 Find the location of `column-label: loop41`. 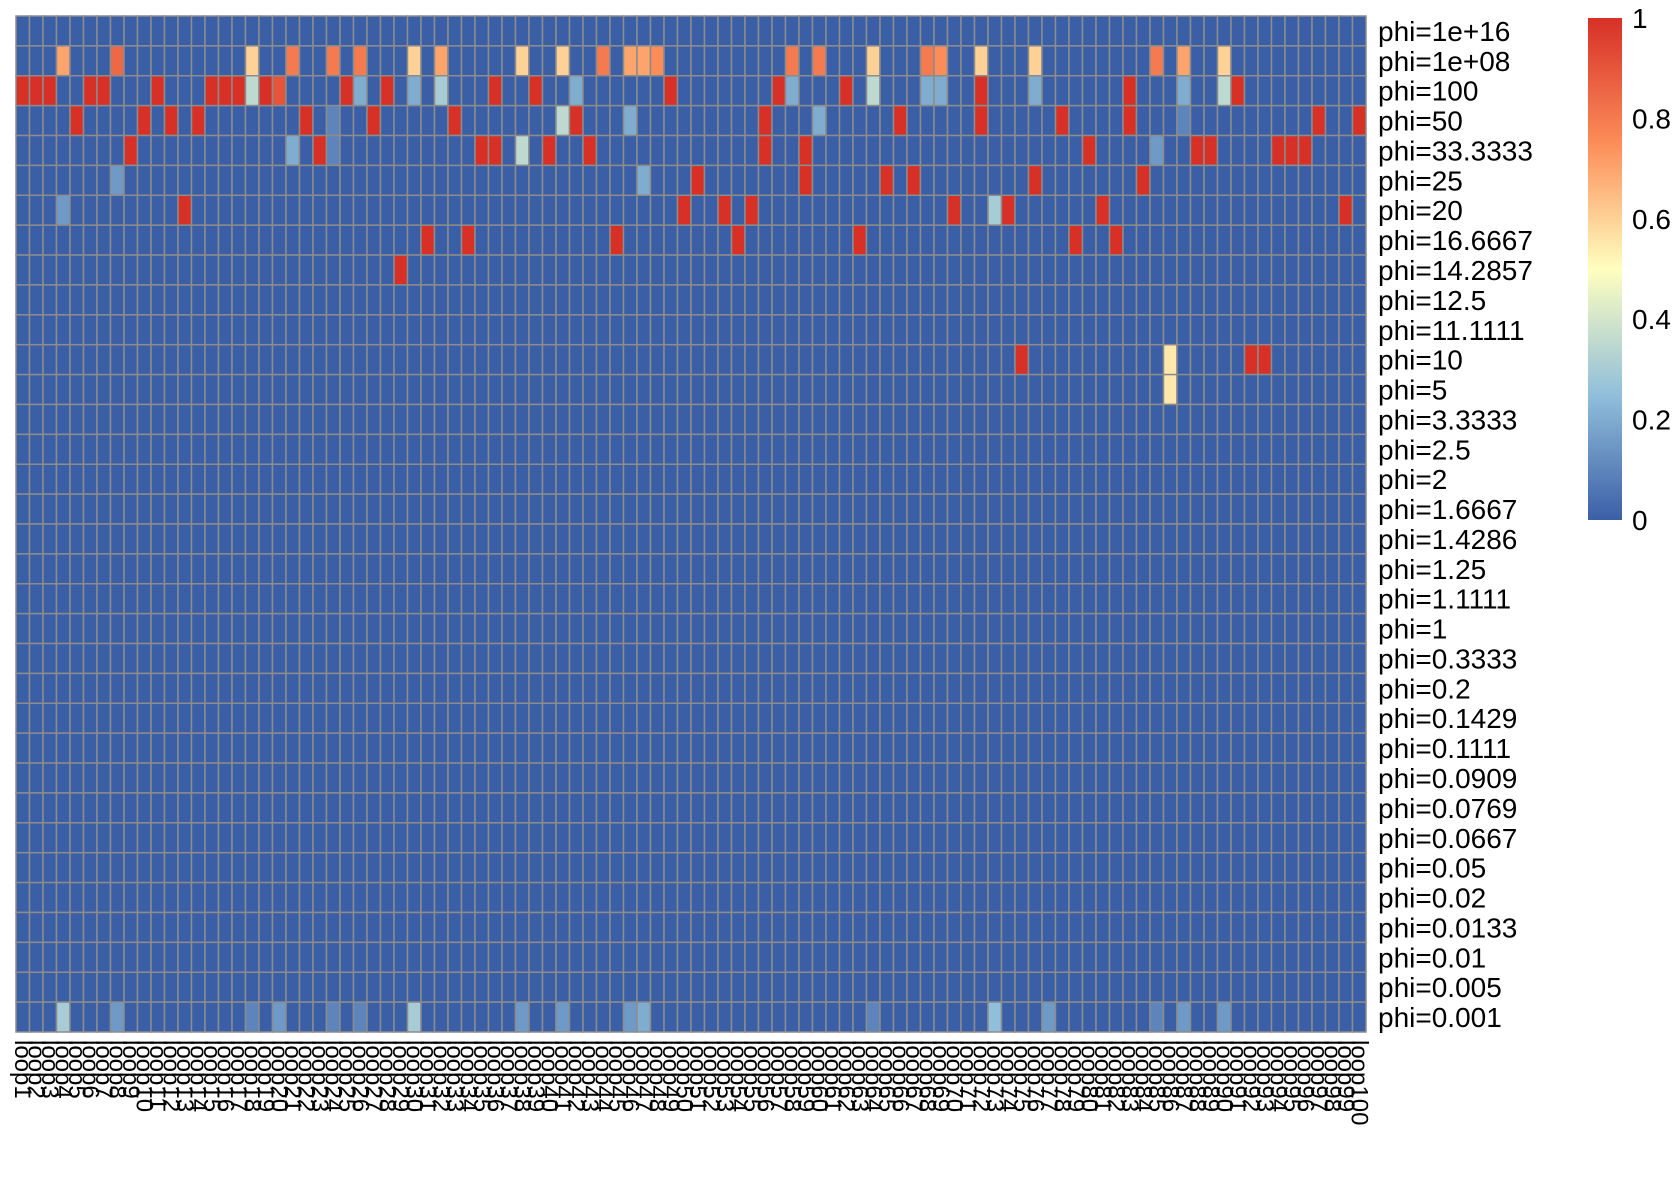

column-label: loop41 is located at coordinates (562, 1076).